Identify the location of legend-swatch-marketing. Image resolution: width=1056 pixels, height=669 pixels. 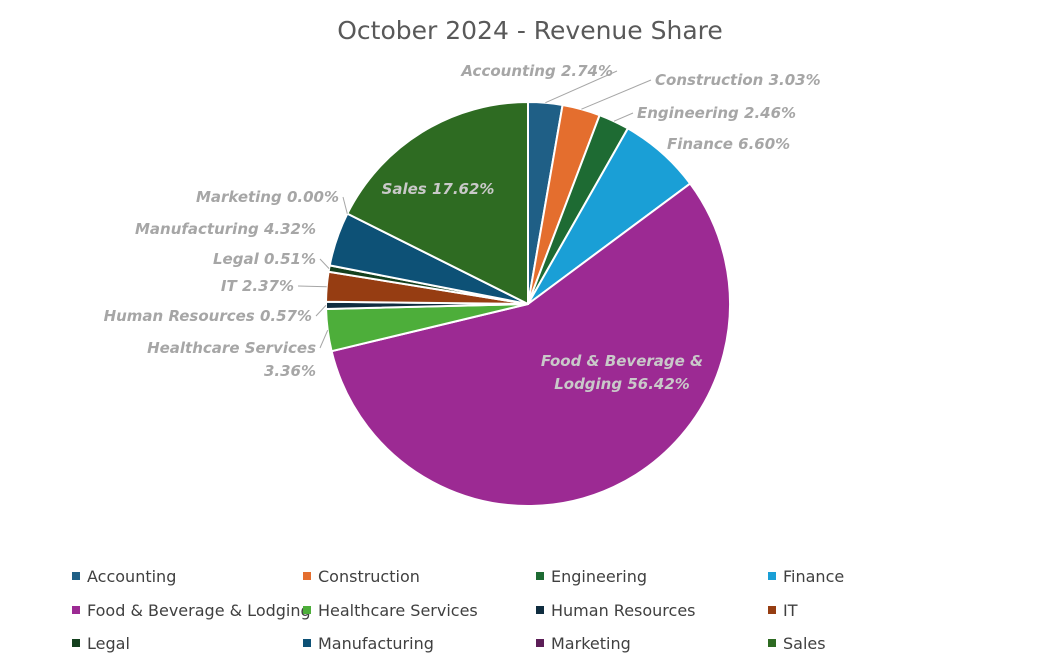
(540, 643).